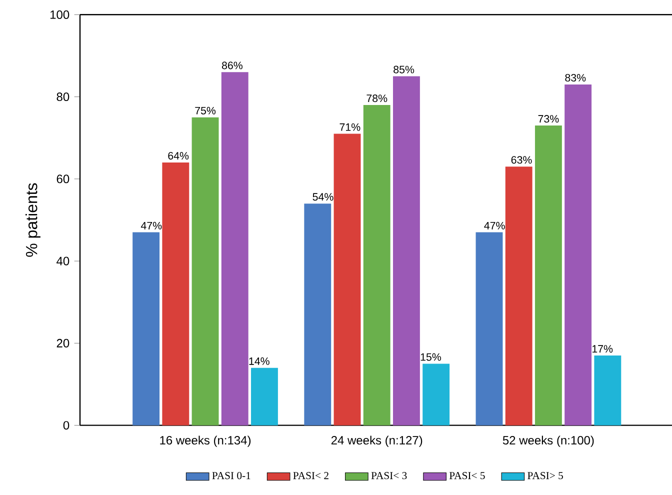 The width and height of the screenshot is (672, 495). What do you see at coordinates (231, 476) in the screenshot?
I see `legend-label: PASI 0-1` at bounding box center [231, 476].